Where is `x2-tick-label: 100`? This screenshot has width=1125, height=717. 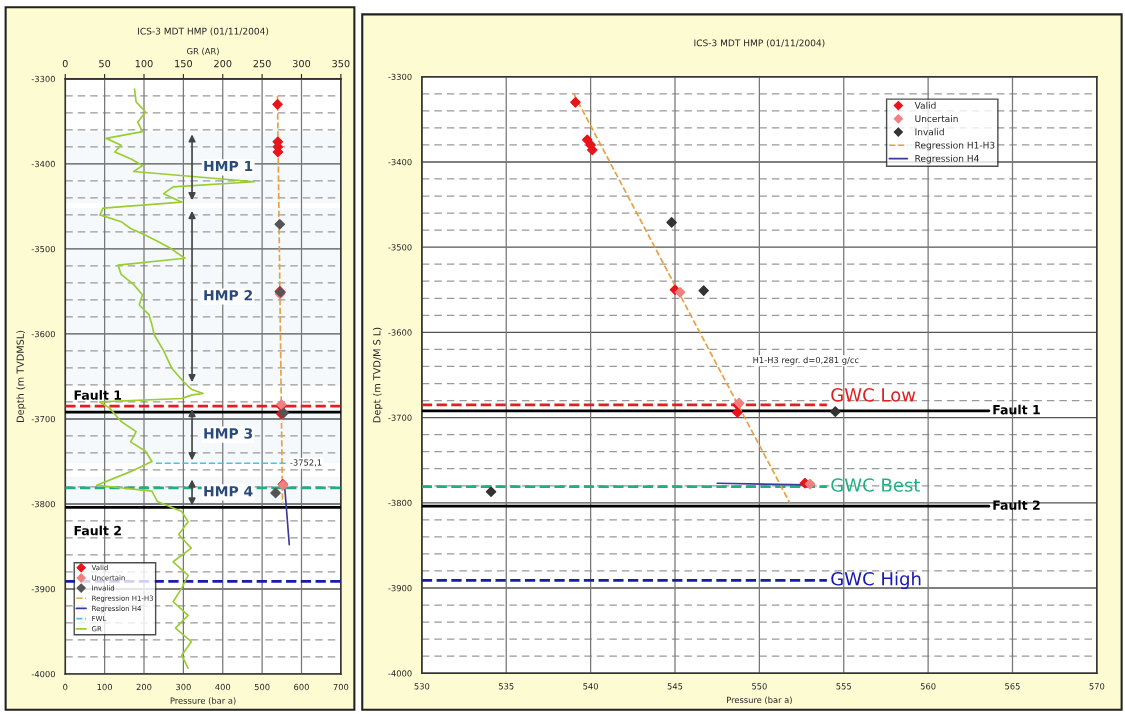 x2-tick-label: 100 is located at coordinates (144, 63).